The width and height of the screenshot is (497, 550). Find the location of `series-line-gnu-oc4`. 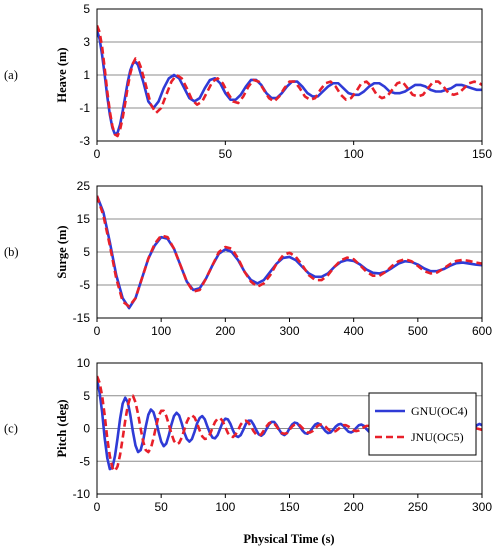

series-line-gnu-oc4 is located at coordinates (289, 83).